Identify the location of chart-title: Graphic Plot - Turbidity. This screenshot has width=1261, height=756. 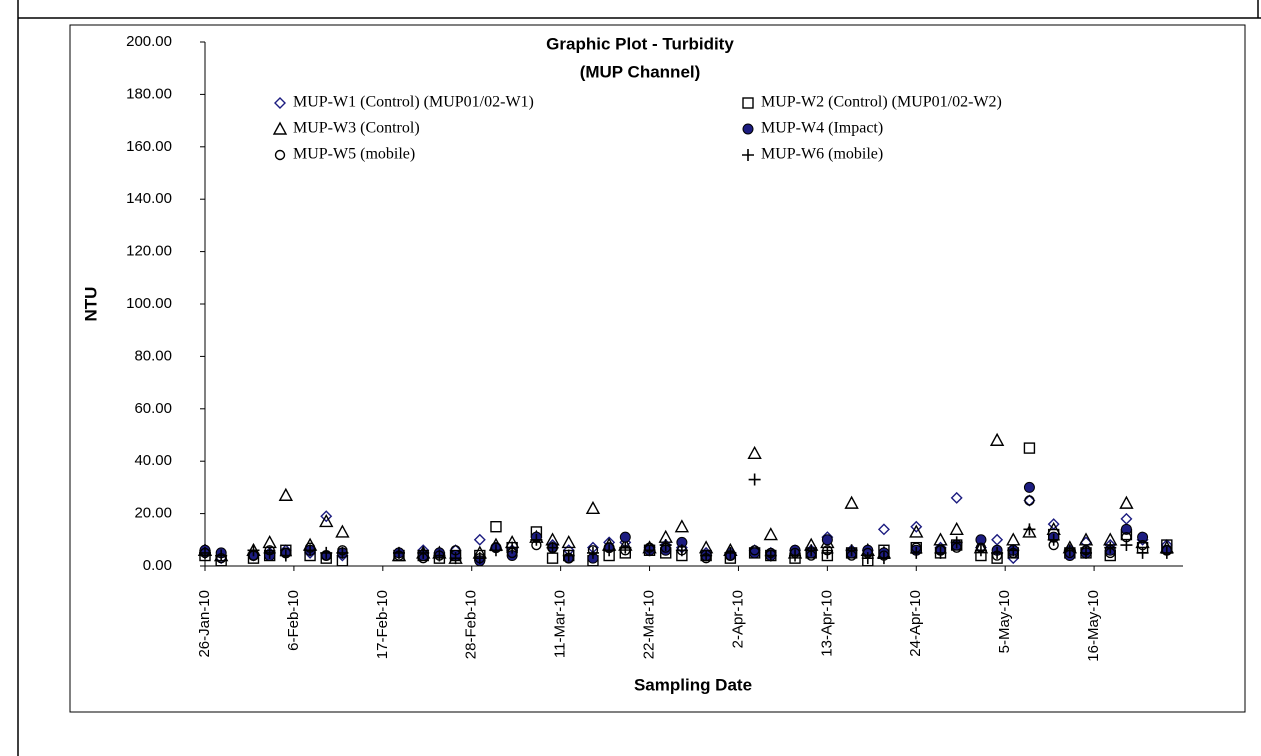
(640, 43).